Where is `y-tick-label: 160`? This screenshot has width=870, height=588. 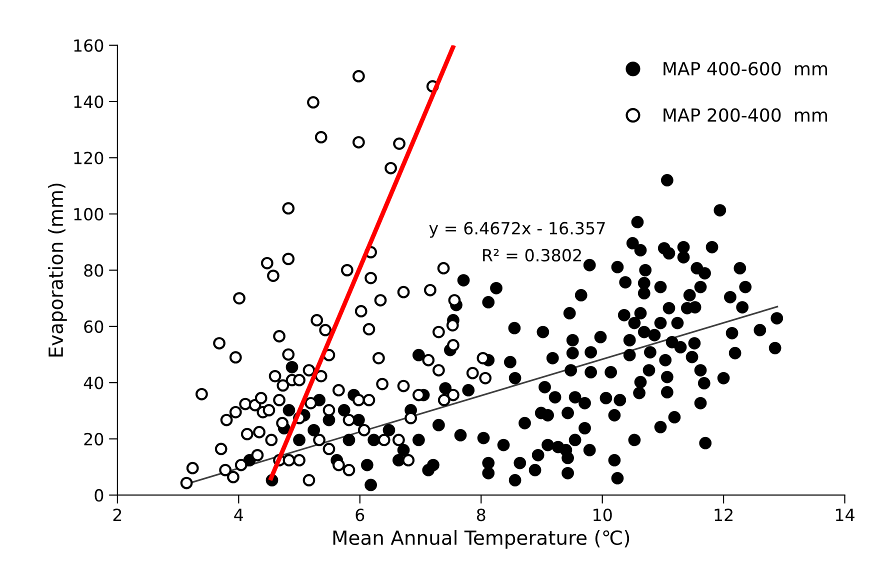 y-tick-label: 160 is located at coordinates (89, 45).